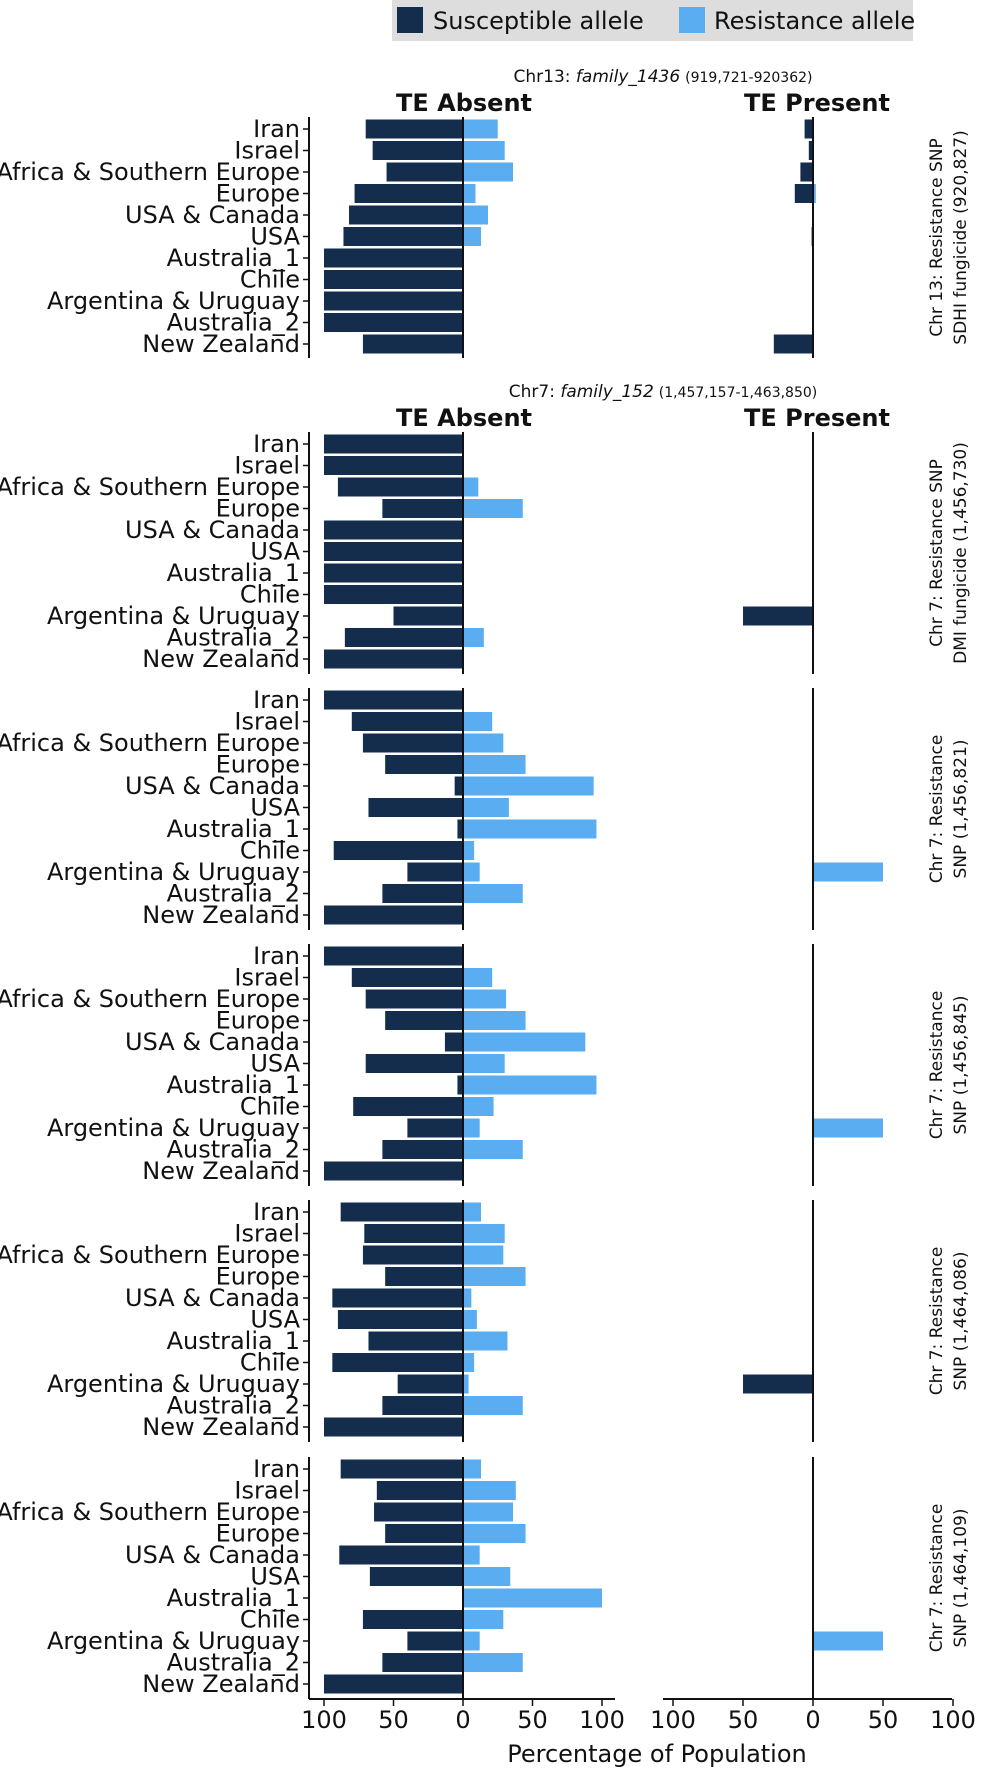 Image resolution: width=1000 pixels, height=1773 pixels. Describe the element at coordinates (532, 1720) in the screenshot. I see `x-tick-label-absent: 50` at that location.